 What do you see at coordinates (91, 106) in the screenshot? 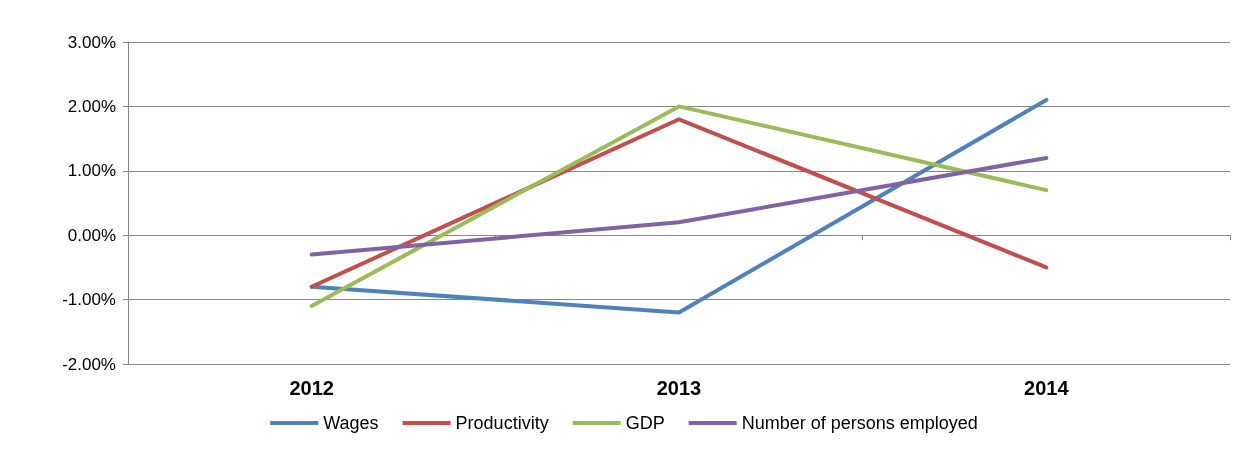
I see `y-tick-label: 2.00%` at bounding box center [91, 106].